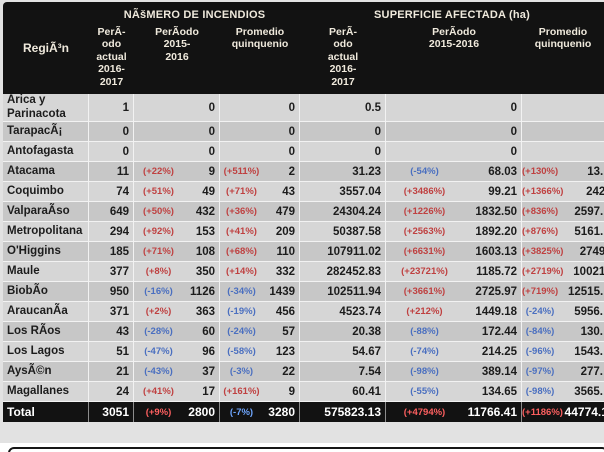  Describe the element at coordinates (208, 331) in the screenshot. I see `num-prev-value: 60` at that location.